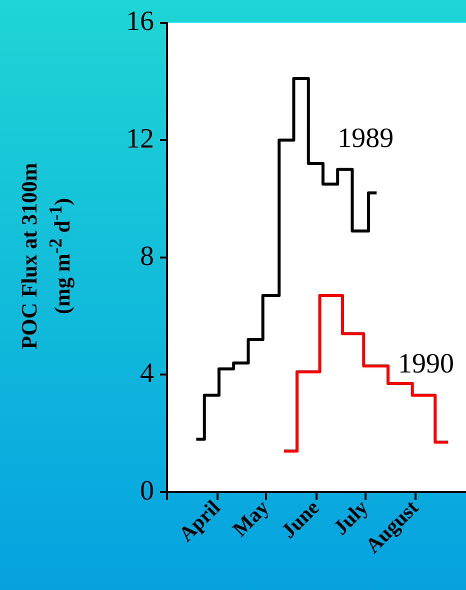  What do you see at coordinates (251, 518) in the screenshot?
I see `x-tick-label: May` at bounding box center [251, 518].